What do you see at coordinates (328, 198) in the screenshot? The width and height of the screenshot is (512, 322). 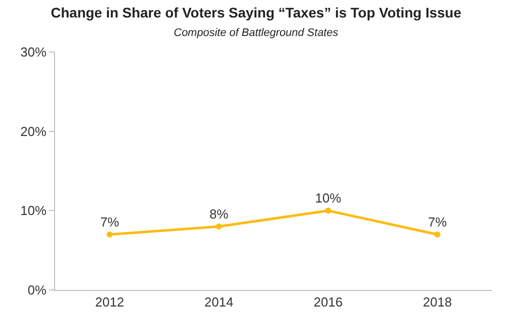 I see `data-label: 10%` at bounding box center [328, 198].